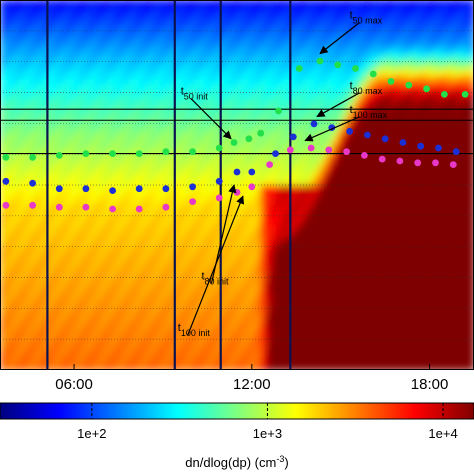  What do you see at coordinates (237, 411) in the screenshot?
I see `colorbar-gradient` at bounding box center [237, 411].